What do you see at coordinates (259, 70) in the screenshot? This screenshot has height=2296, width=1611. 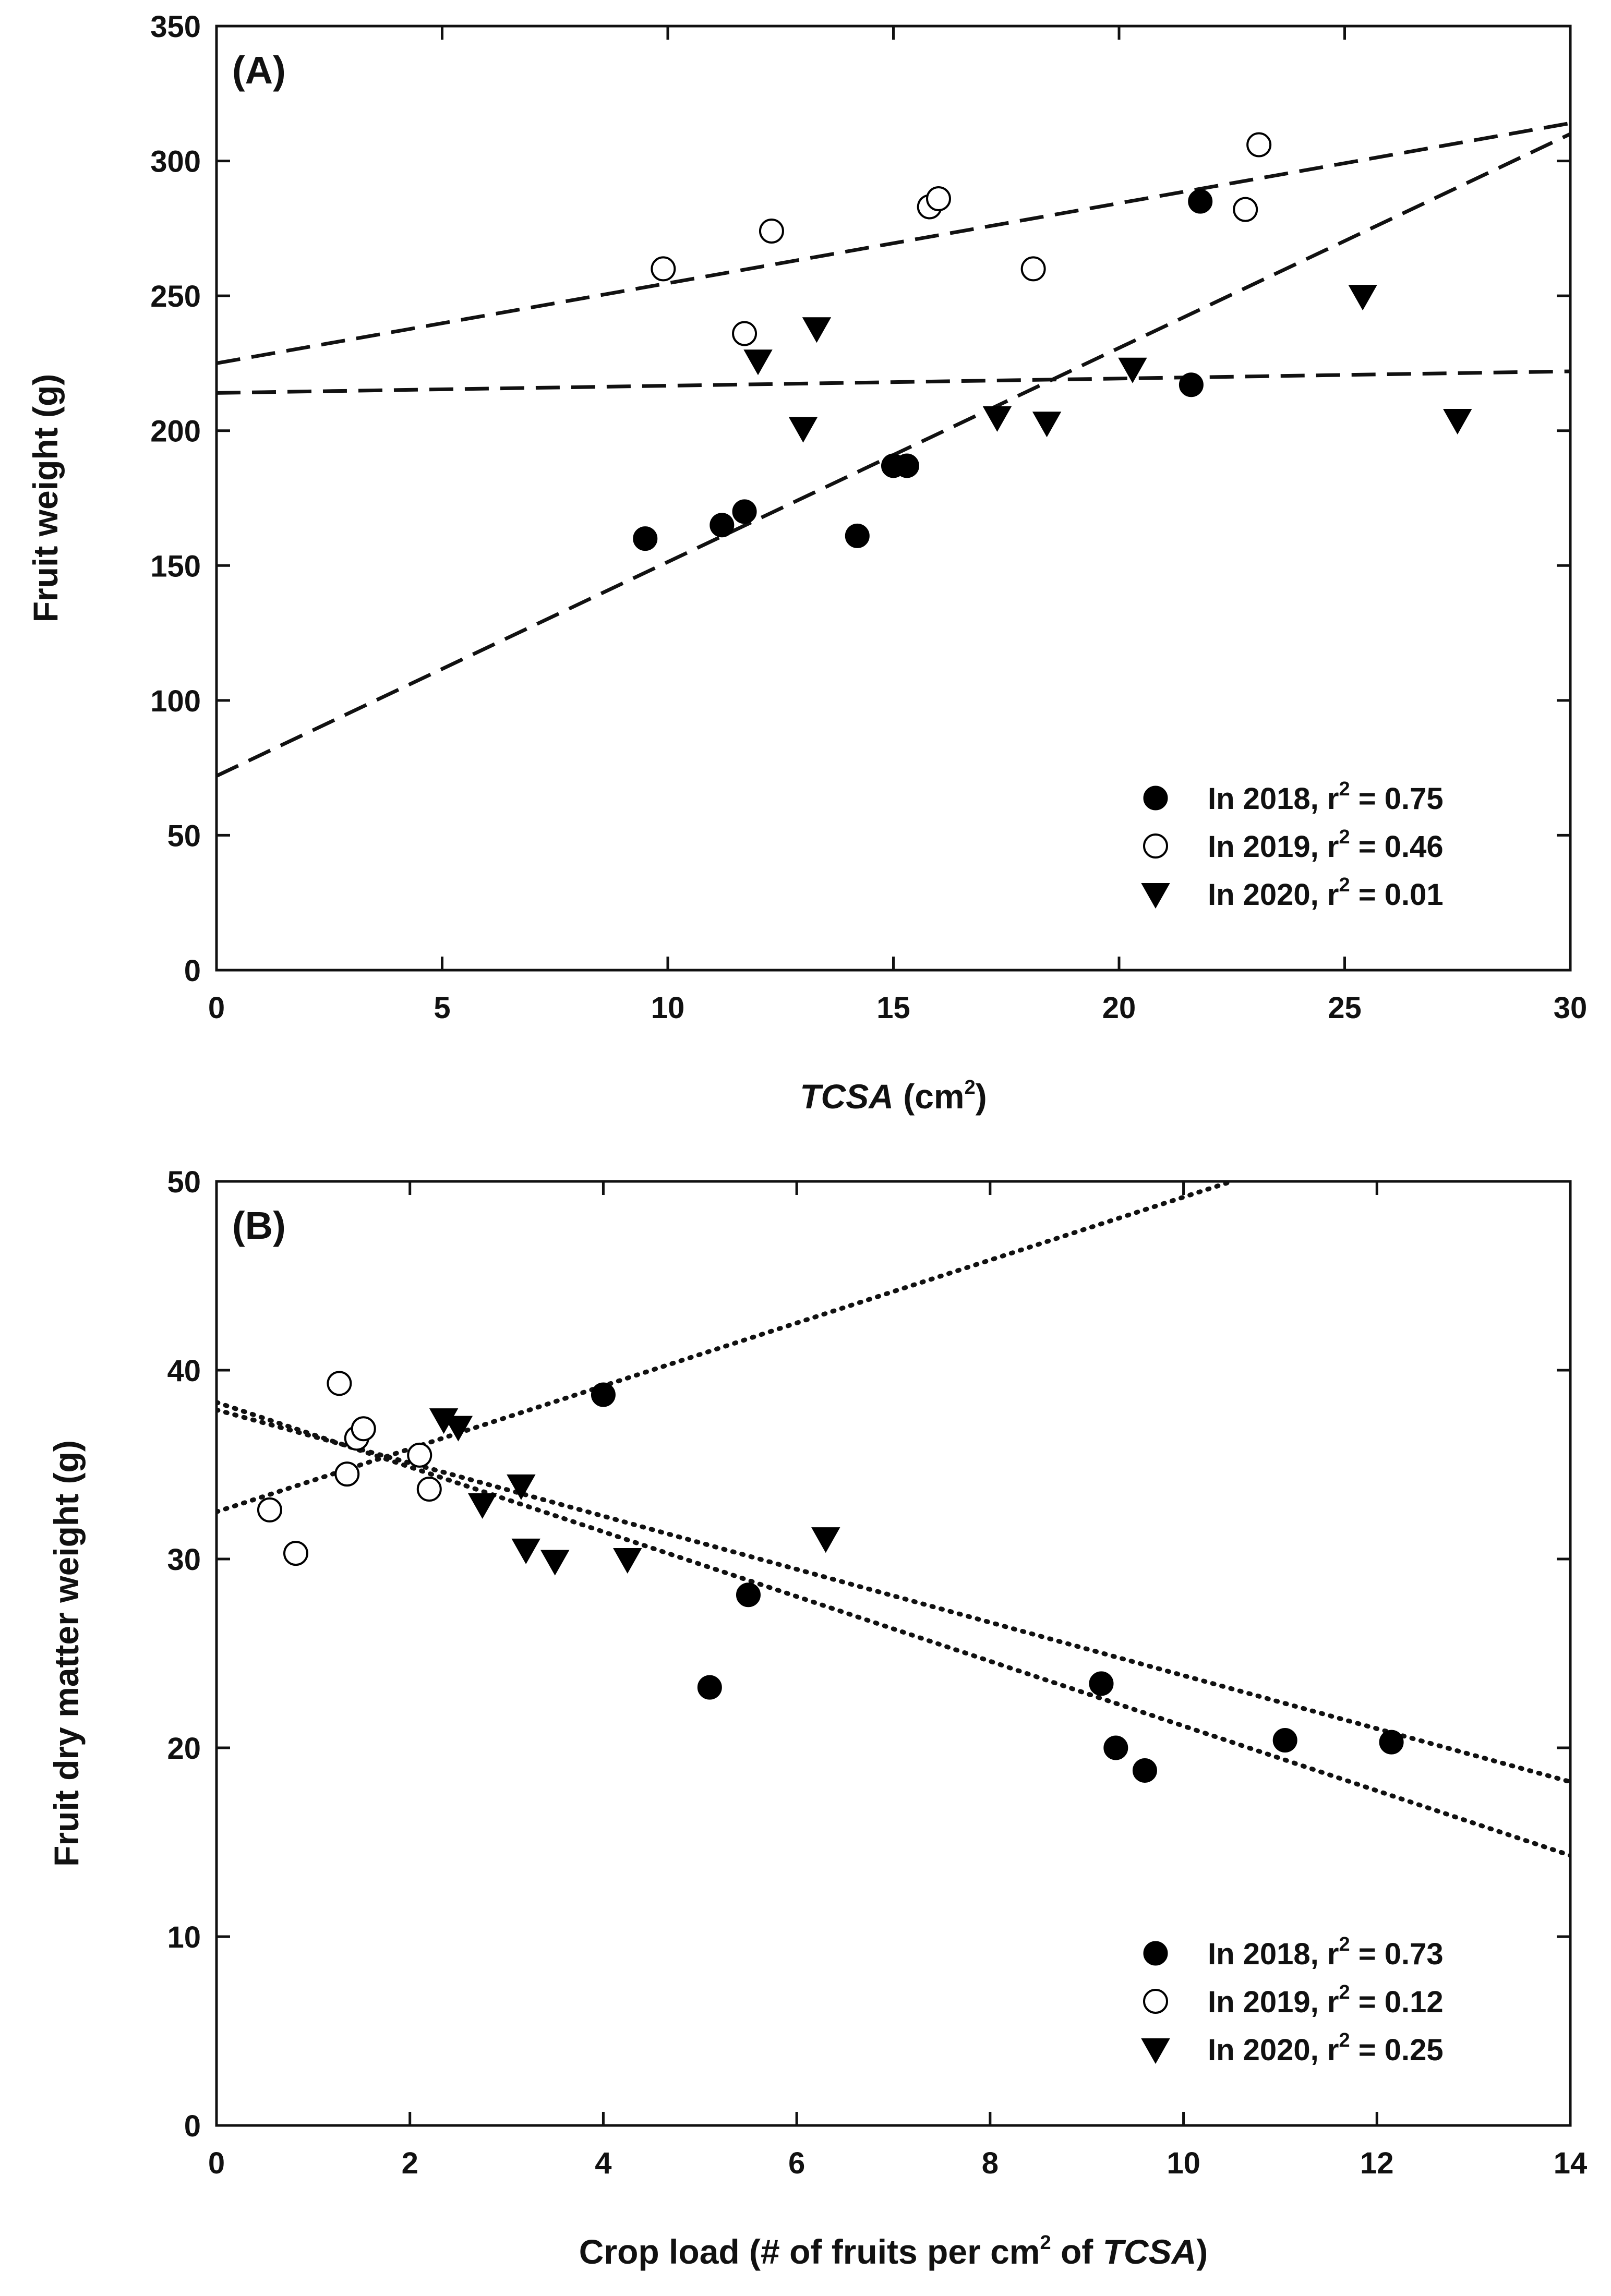 I see `panel-label: (A)` at bounding box center [259, 70].